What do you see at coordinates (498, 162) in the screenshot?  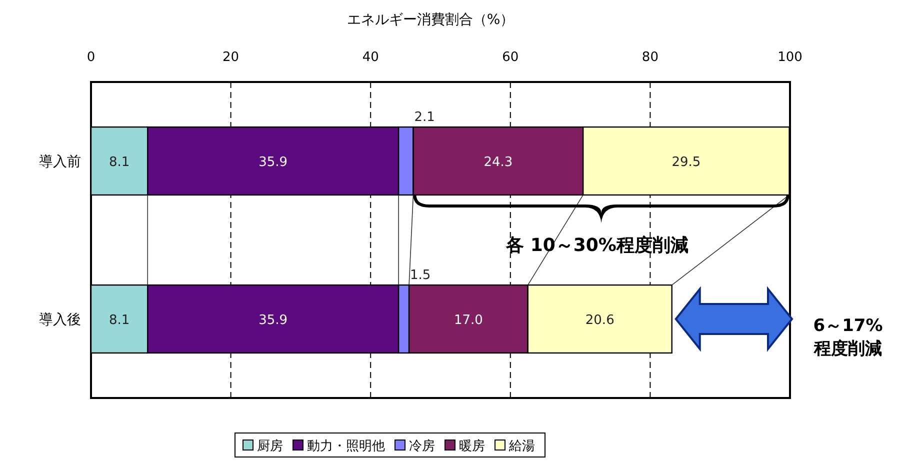 I see `data-label: 24.3` at bounding box center [498, 162].